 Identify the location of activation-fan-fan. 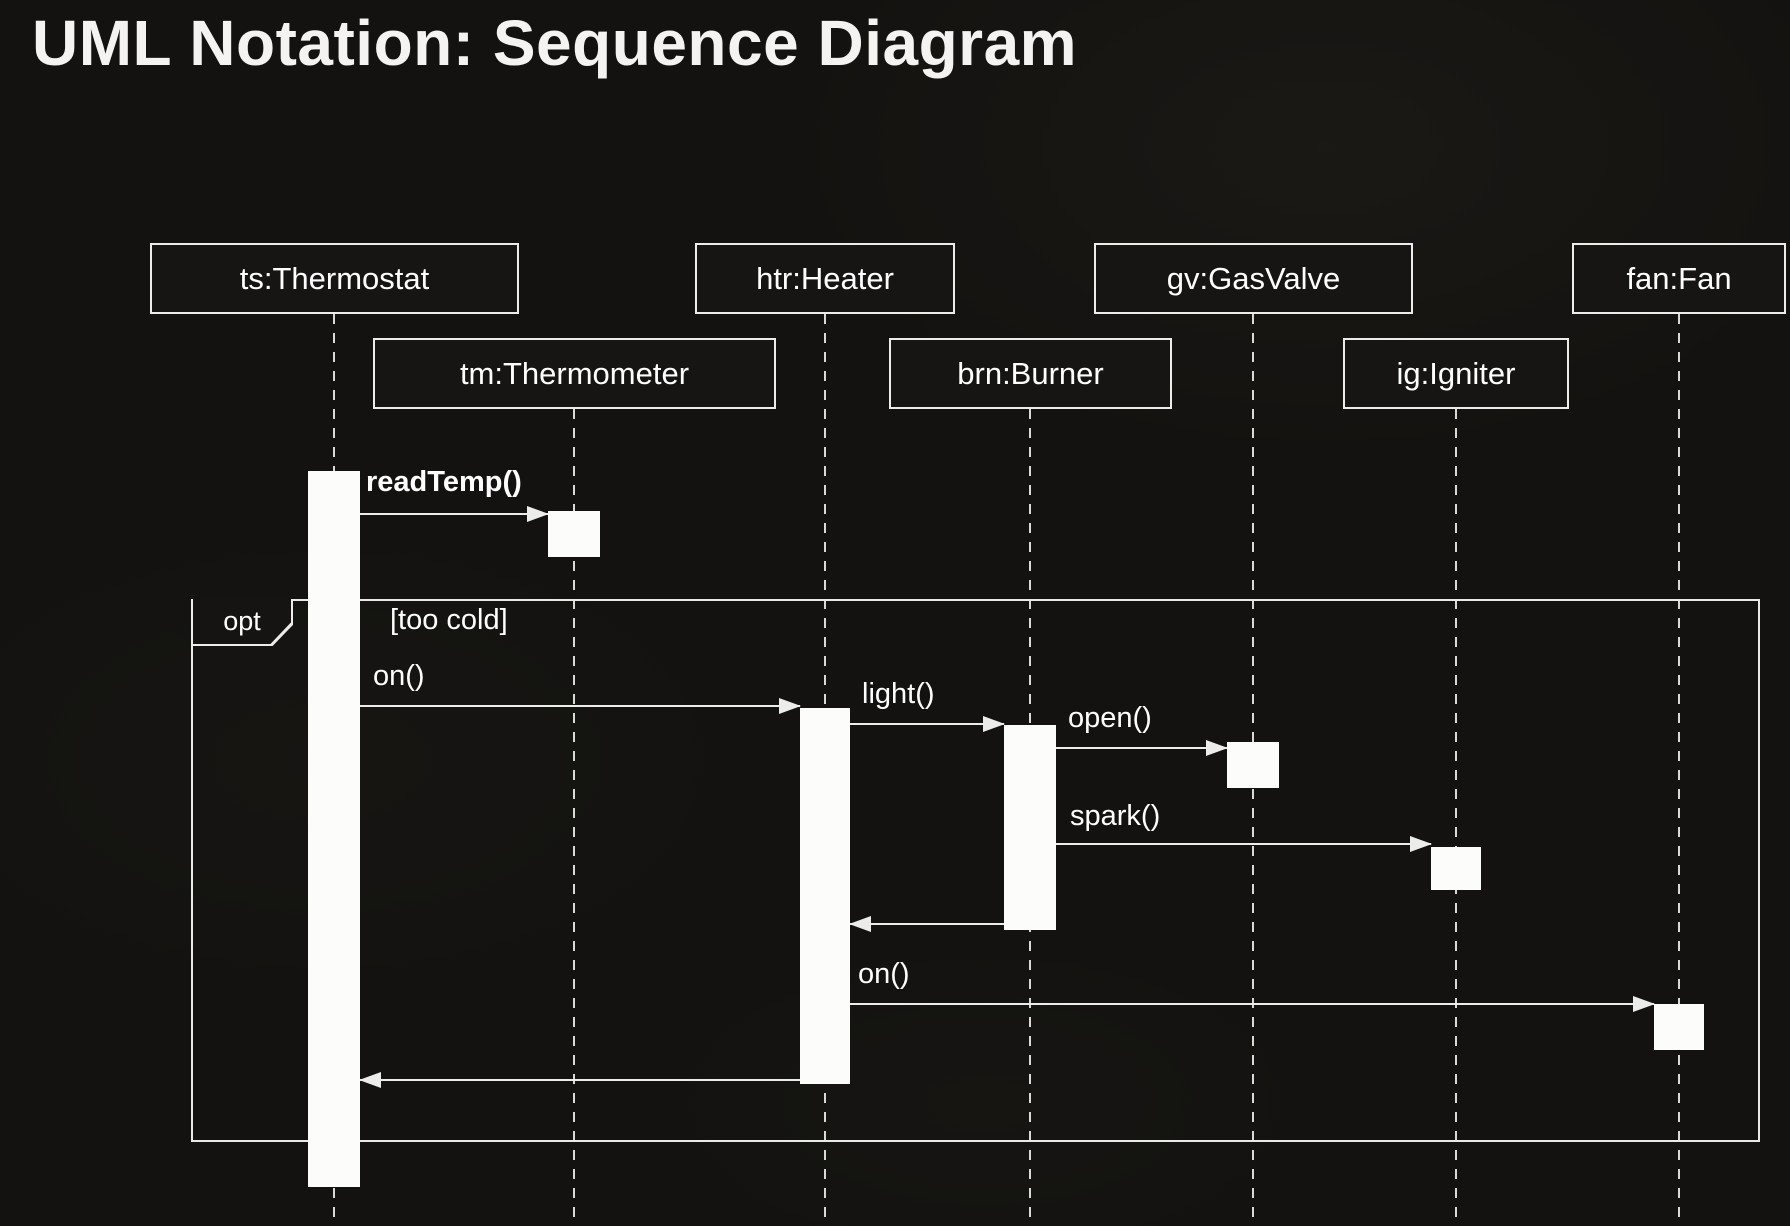
(1679, 1027).